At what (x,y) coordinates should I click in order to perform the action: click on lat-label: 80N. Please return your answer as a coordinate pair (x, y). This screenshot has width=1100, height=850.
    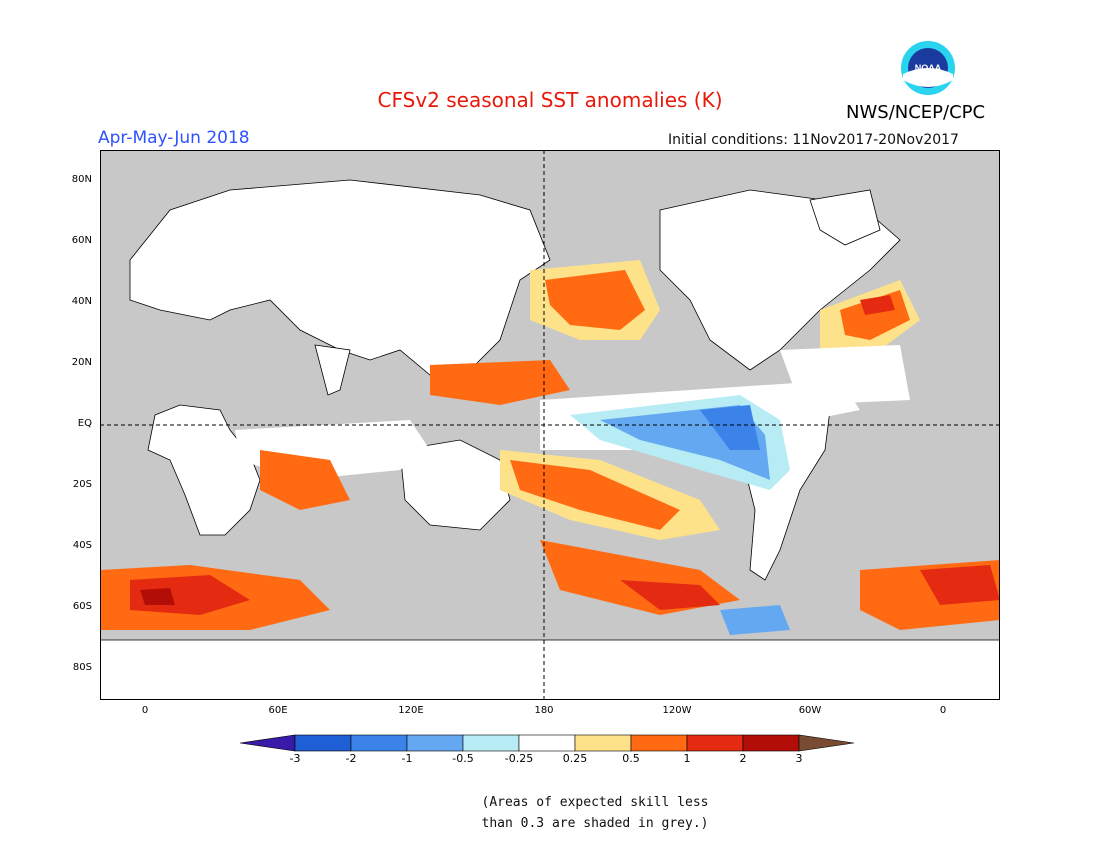
    Looking at the image, I should click on (81, 179).